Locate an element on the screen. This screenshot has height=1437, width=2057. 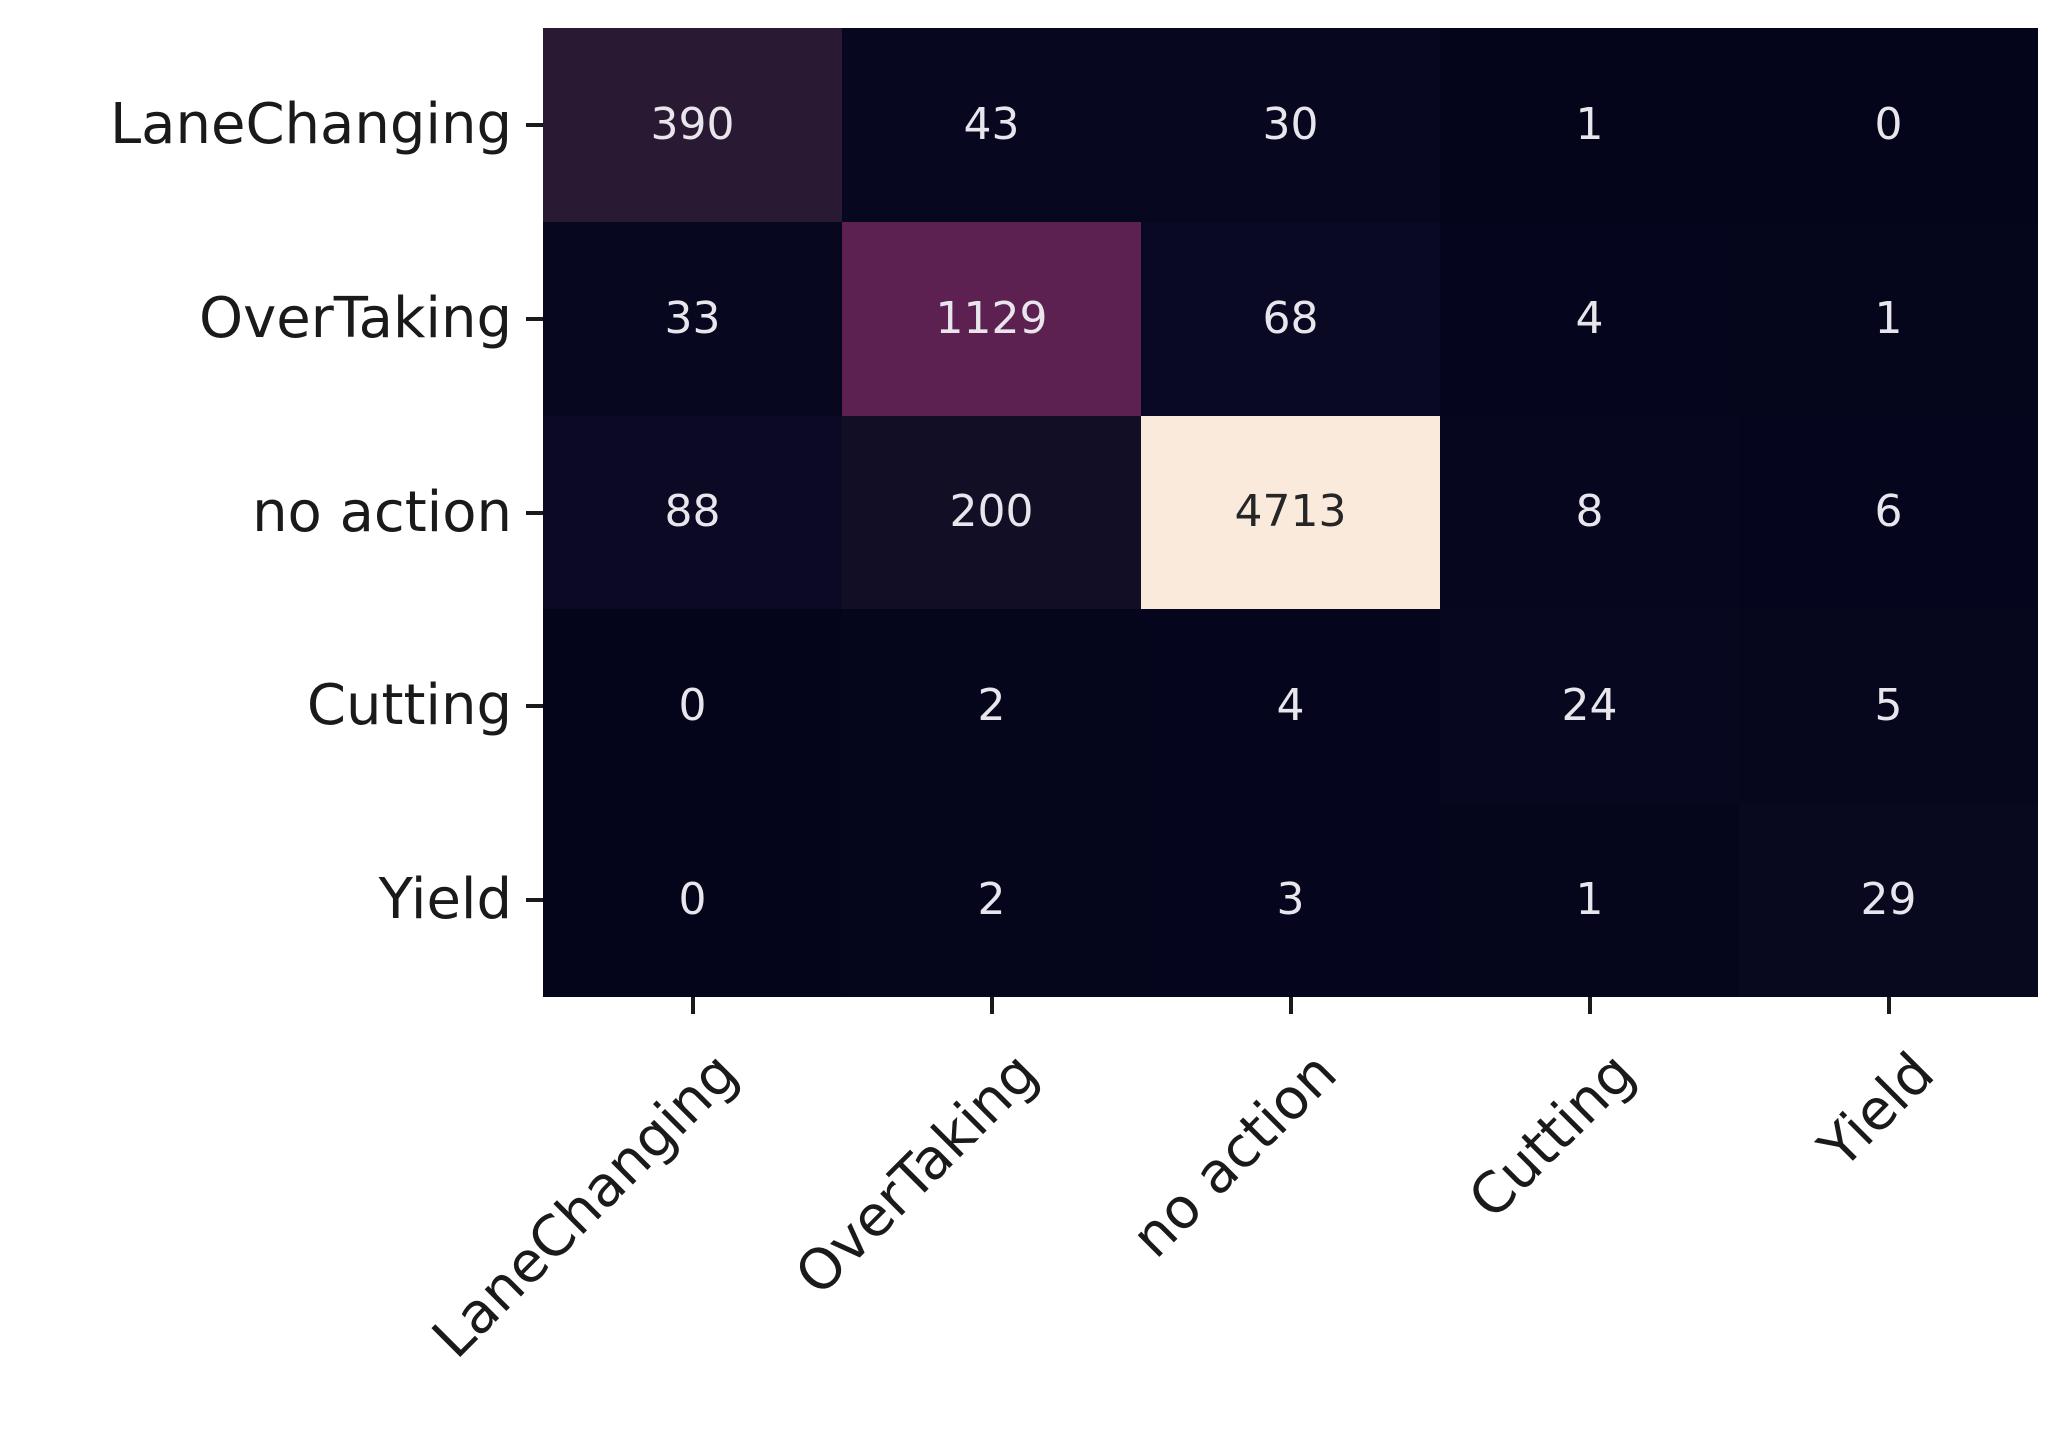
cell-value: 3 is located at coordinates (1290, 900).